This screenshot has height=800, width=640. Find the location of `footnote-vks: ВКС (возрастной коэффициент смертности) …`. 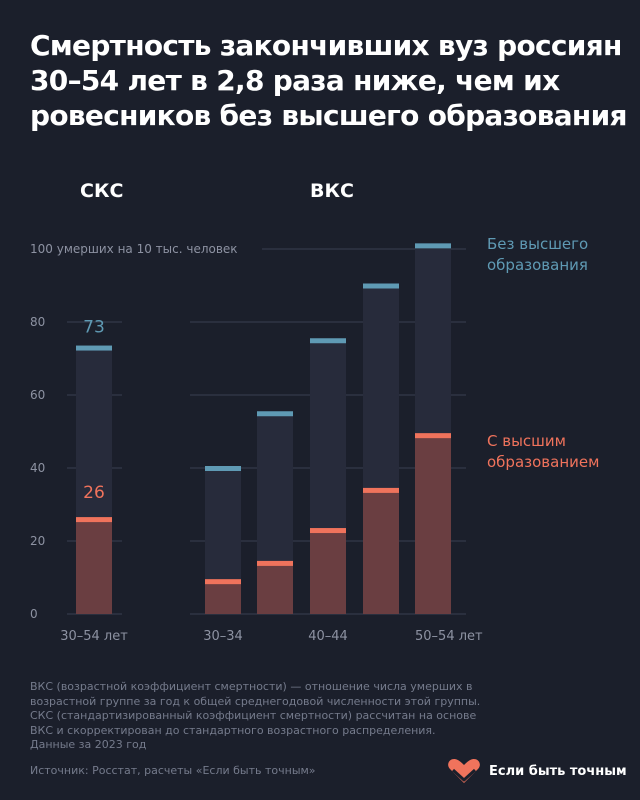

footnote-vks: ВКС (возрастной коэффициент смертности) … is located at coordinates (255, 694).